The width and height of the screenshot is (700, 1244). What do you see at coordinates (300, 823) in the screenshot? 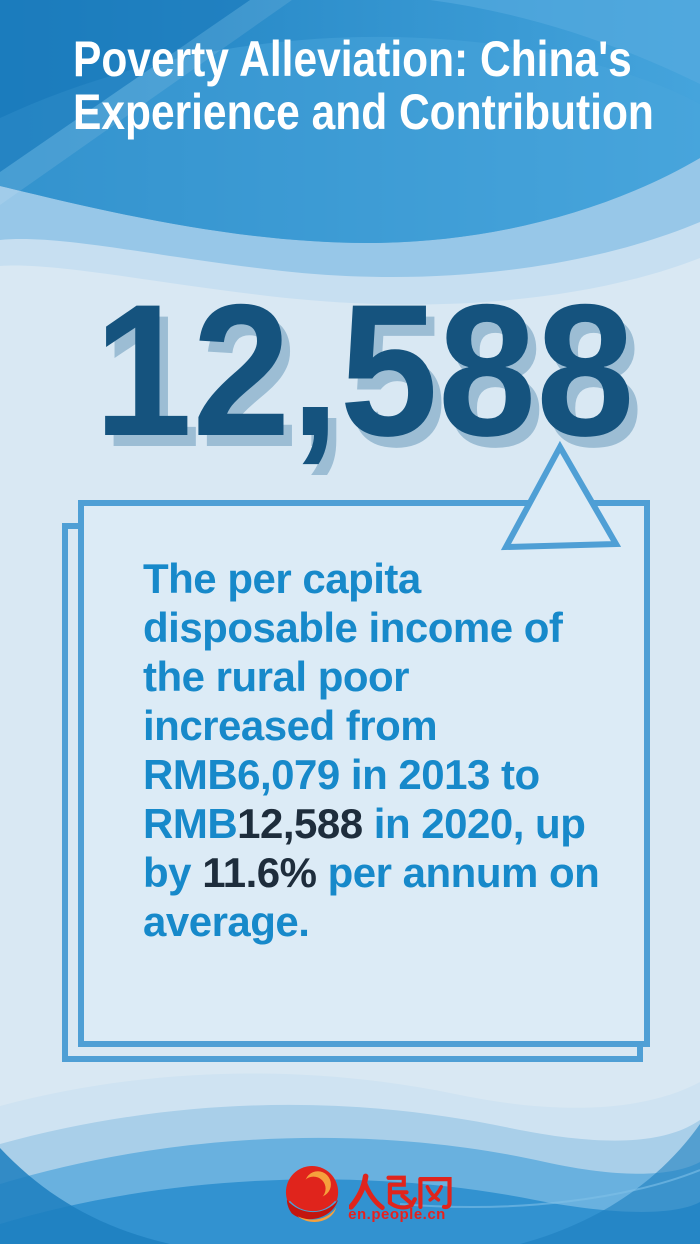
I see `emphasized-value: 12,588` at bounding box center [300, 823].